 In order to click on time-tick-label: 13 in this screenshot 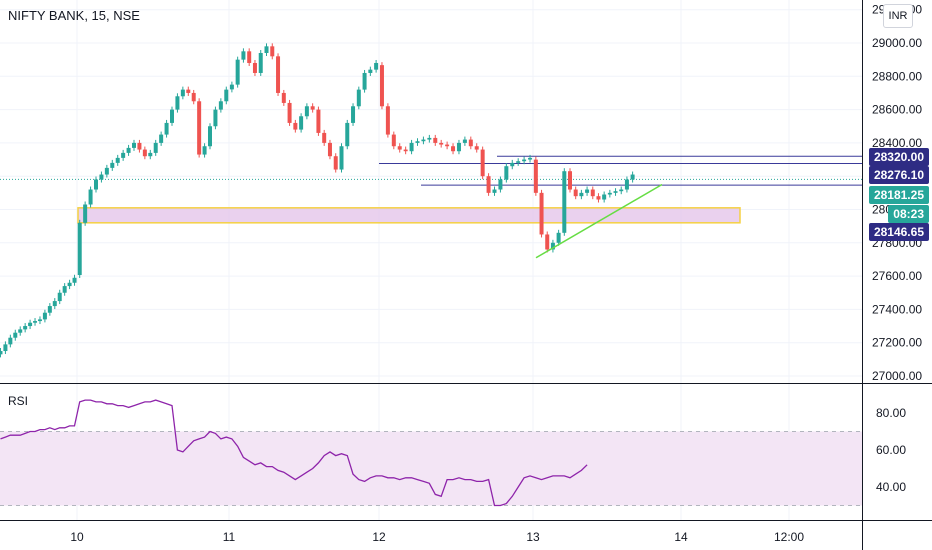, I will do `click(533, 537)`.